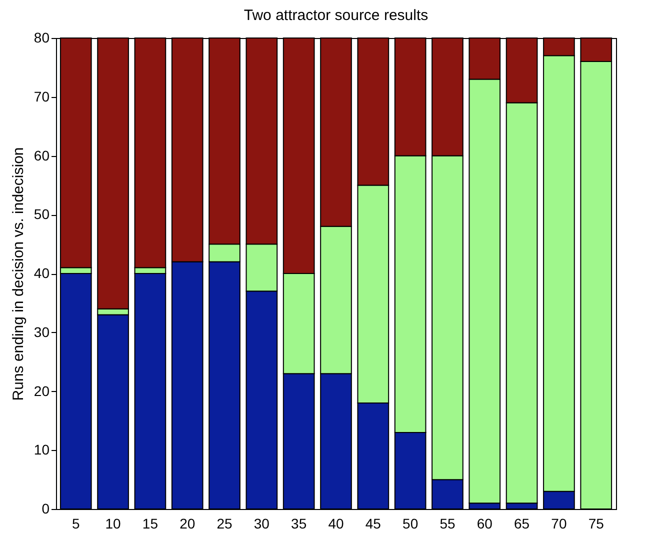 This screenshot has height=542, width=662. I want to click on y-tick-label: 30, so click(42, 332).